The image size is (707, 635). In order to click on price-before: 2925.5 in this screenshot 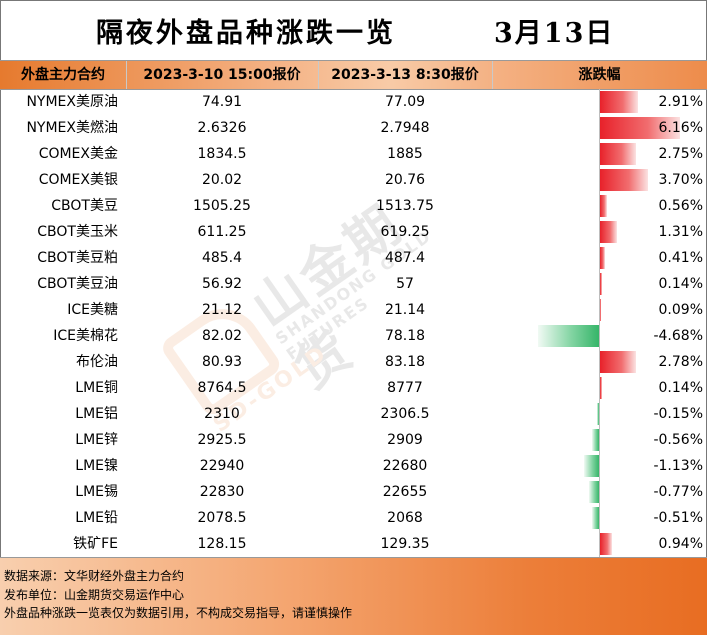, I will do `click(222, 440)`.